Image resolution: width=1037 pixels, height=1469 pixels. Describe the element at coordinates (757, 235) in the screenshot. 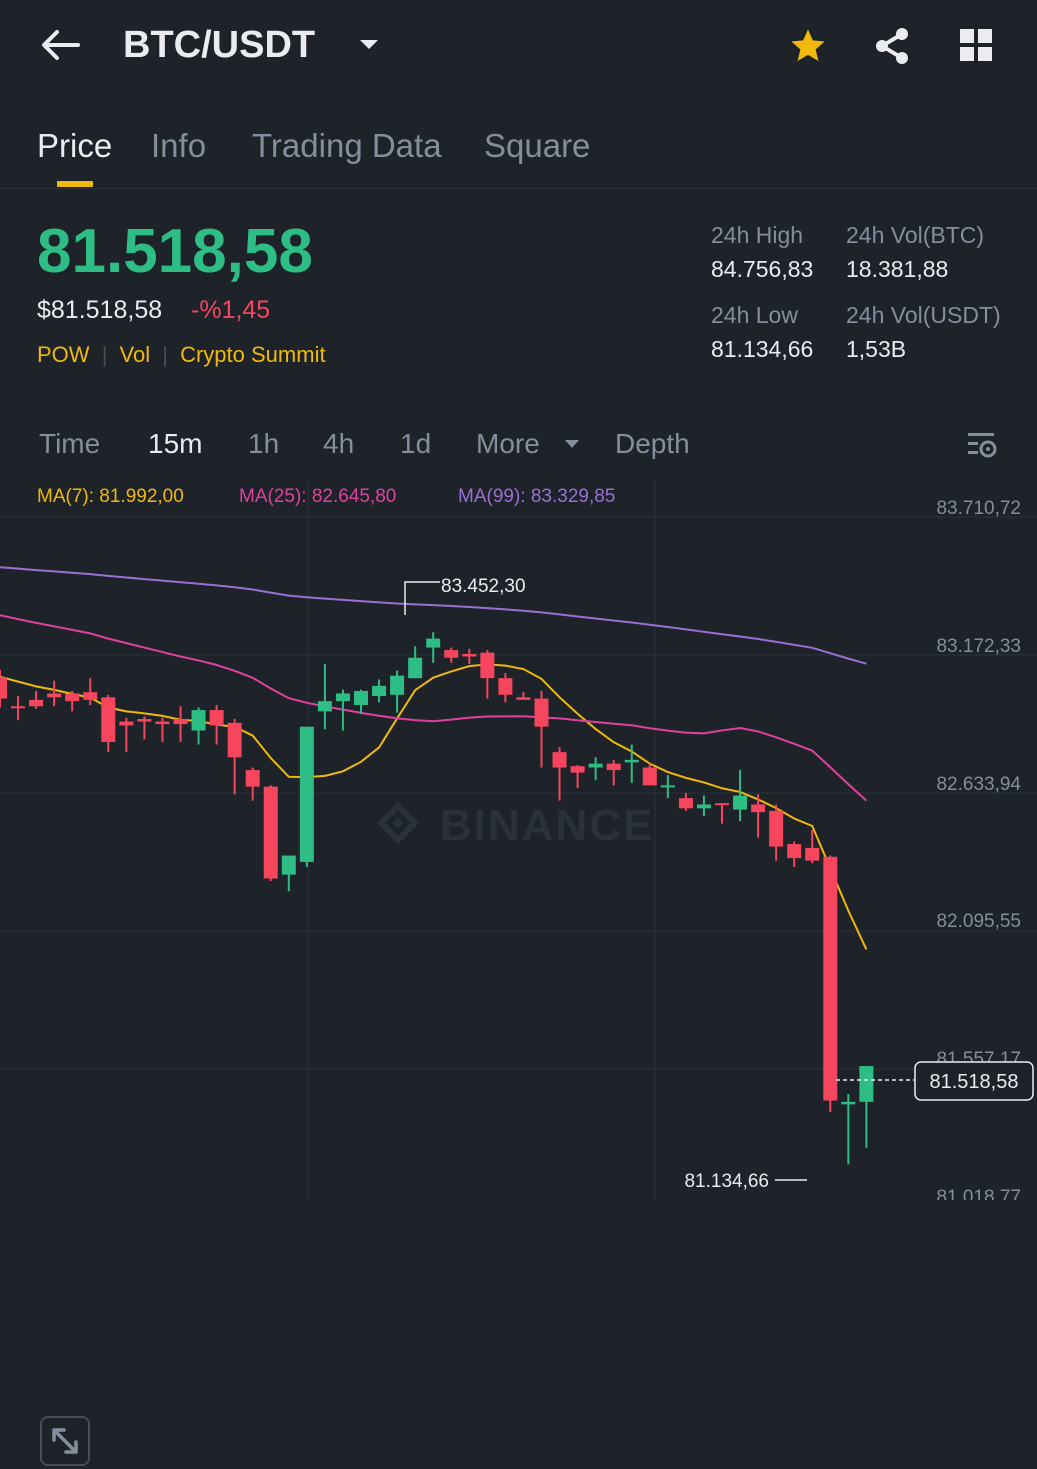

I see `stat-24h-high-label: 24h High` at that location.